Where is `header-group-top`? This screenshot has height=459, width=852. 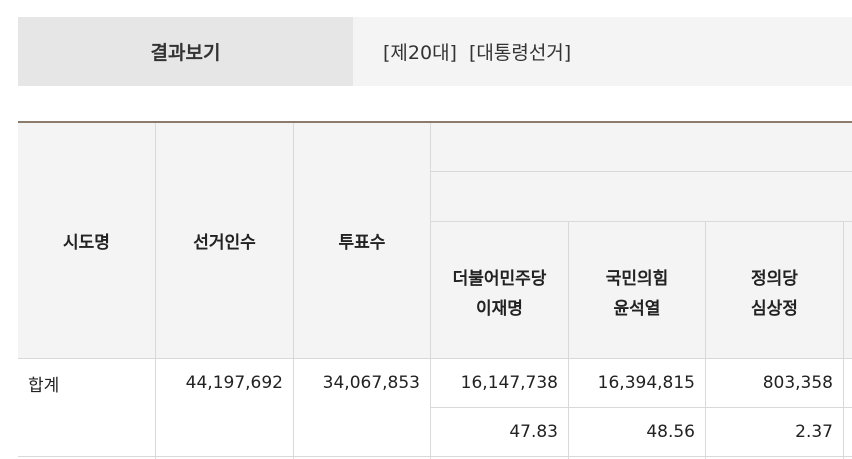
header-group-top is located at coordinates (641, 147).